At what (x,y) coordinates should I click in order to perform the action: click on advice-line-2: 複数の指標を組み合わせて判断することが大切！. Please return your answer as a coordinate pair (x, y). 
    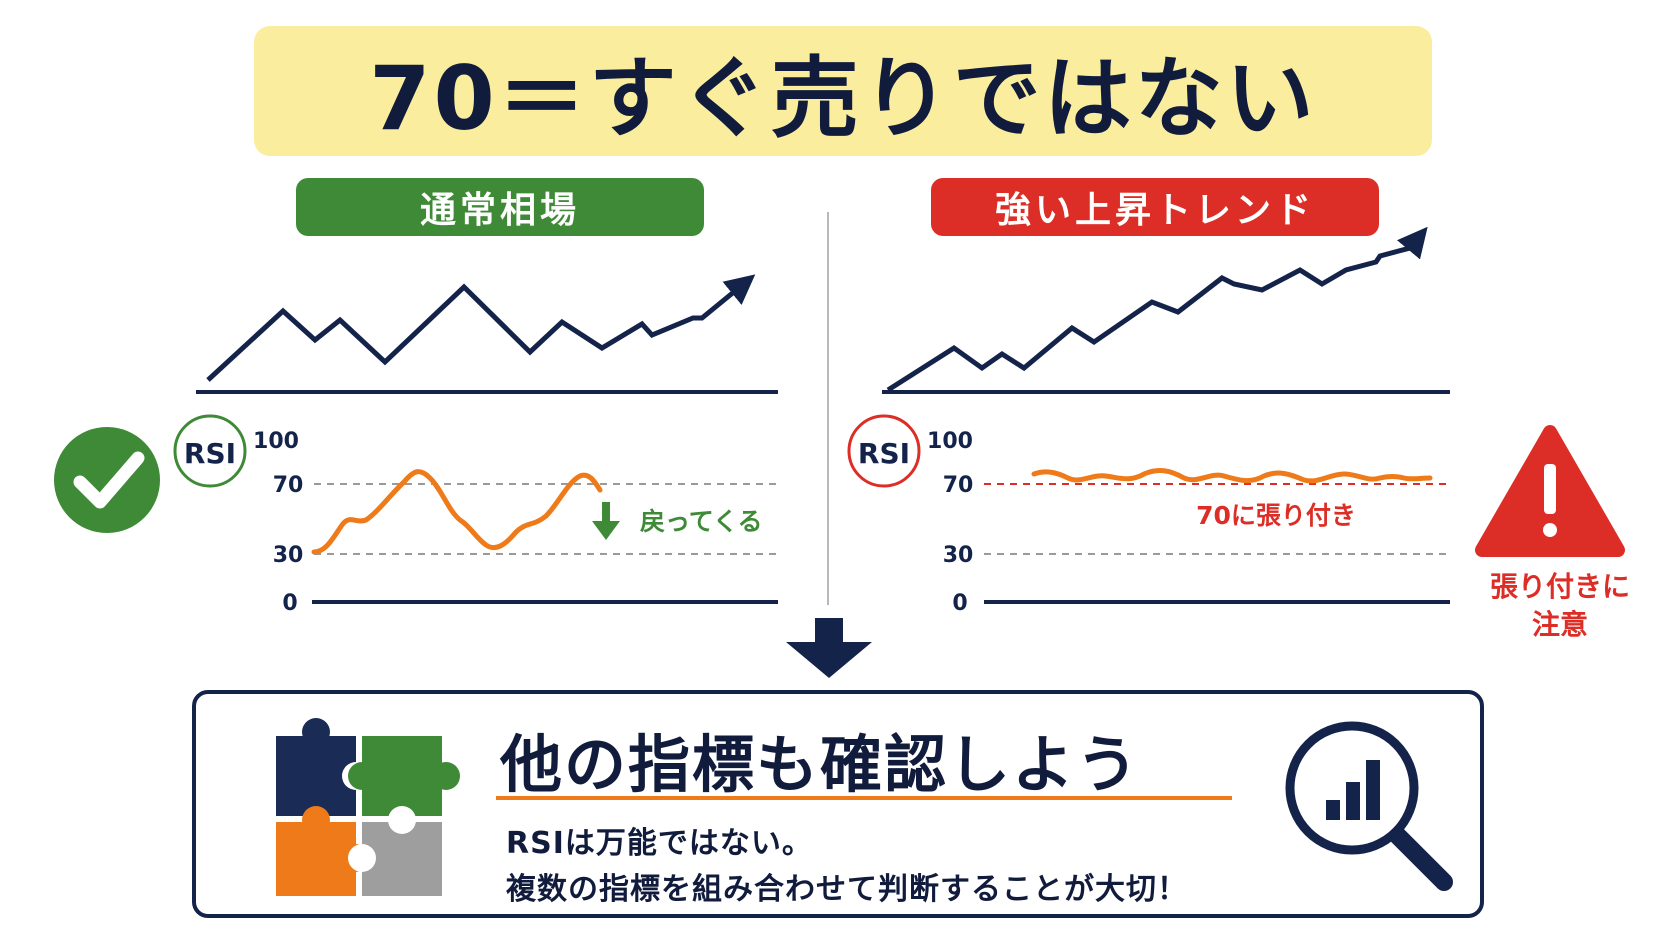
    Looking at the image, I should click on (847, 889).